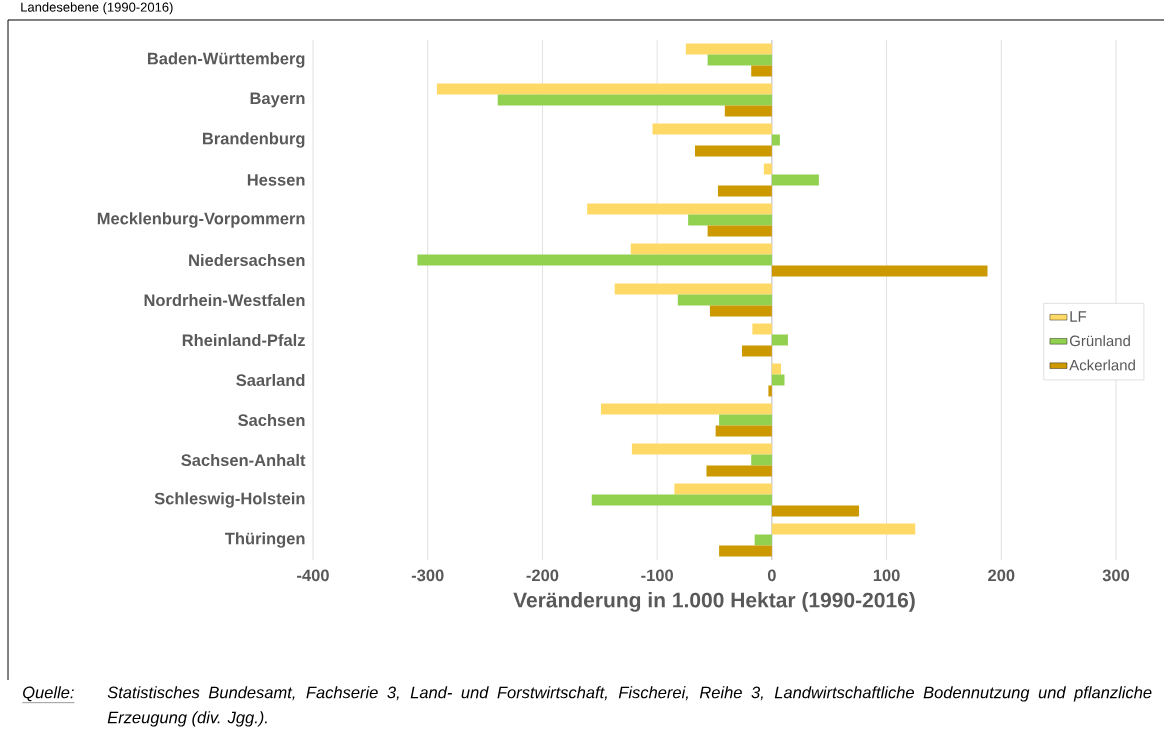  Describe the element at coordinates (714, 602) in the screenshot. I see `x-axis-title: Veränderung in 1.000 Hektar (1990-2016)` at that location.